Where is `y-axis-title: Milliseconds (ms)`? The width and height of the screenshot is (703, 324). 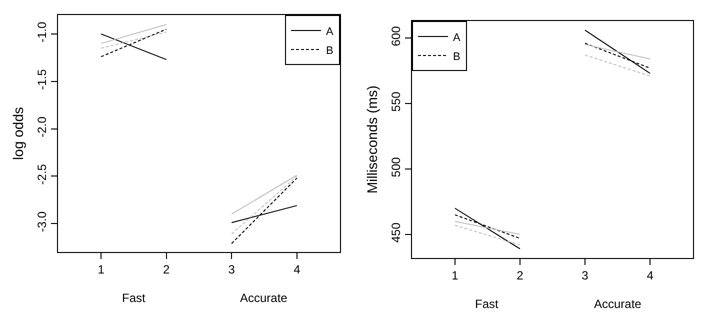
y-axis-title: Milliseconds (ms) is located at coordinates (372, 139).